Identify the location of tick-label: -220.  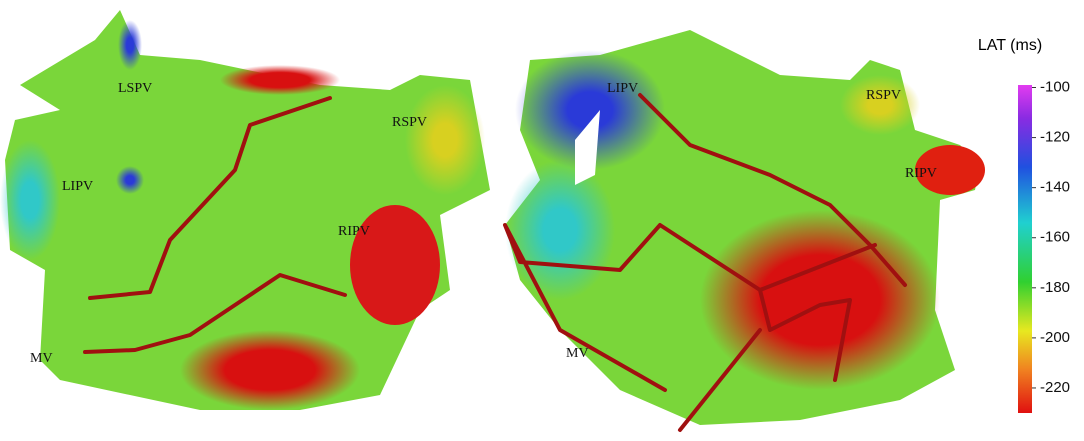
(1055, 387).